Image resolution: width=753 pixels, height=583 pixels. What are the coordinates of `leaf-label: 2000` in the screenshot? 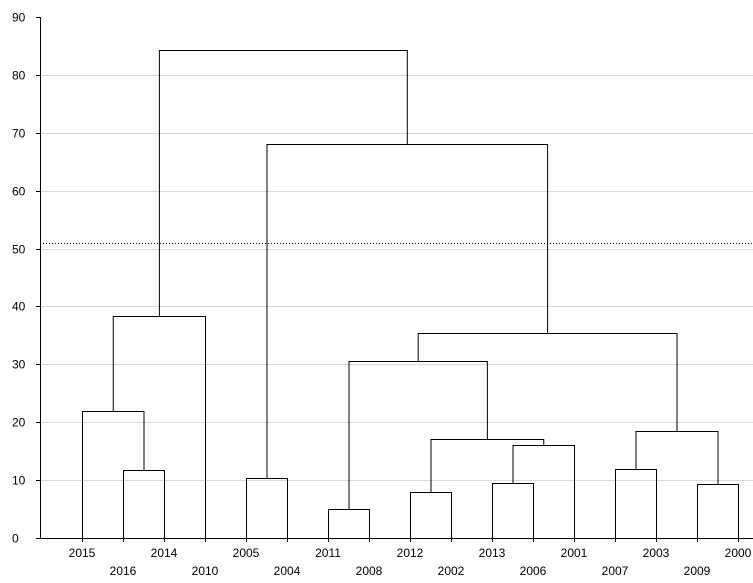 It's located at (738, 553).